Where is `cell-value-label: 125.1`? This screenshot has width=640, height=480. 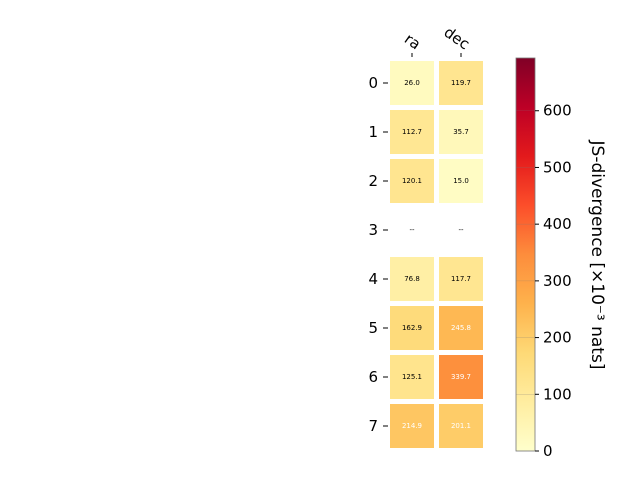 cell-value-label: 125.1 is located at coordinates (412, 377).